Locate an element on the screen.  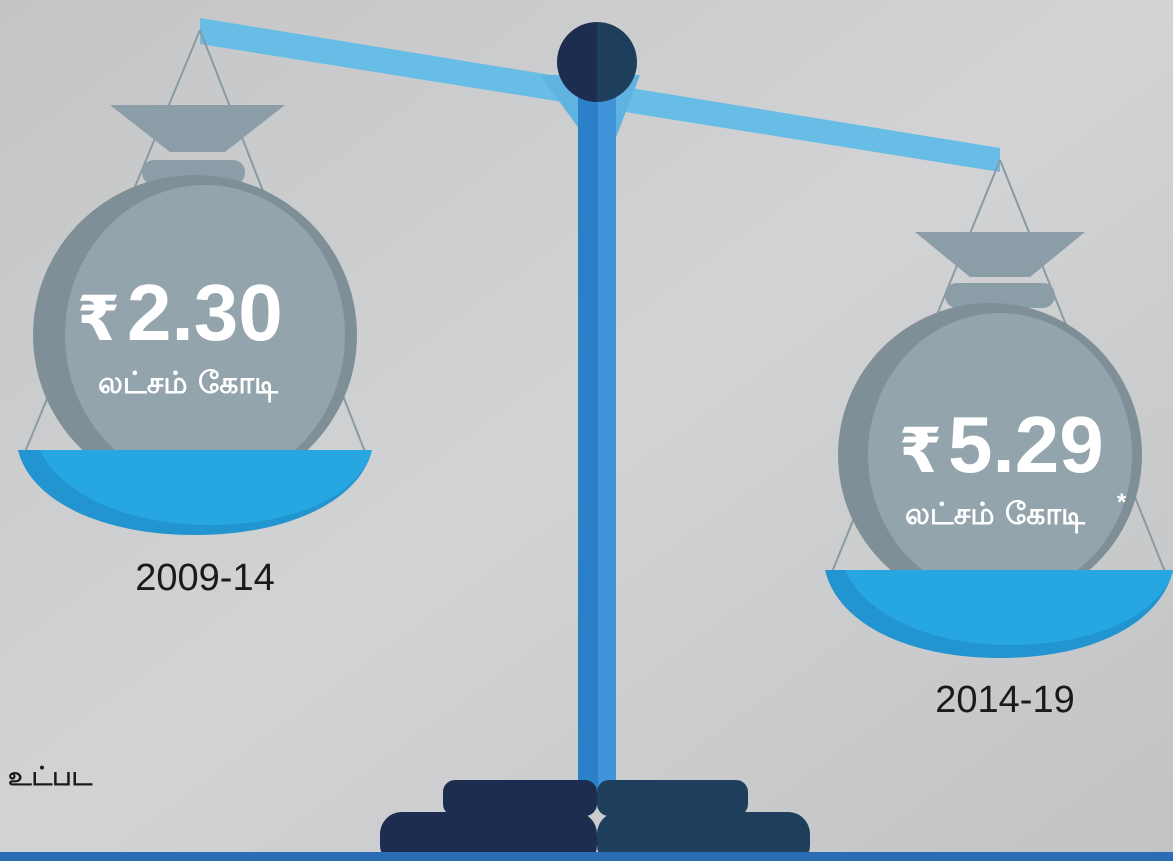
note-mark: * is located at coordinates (1122, 502).